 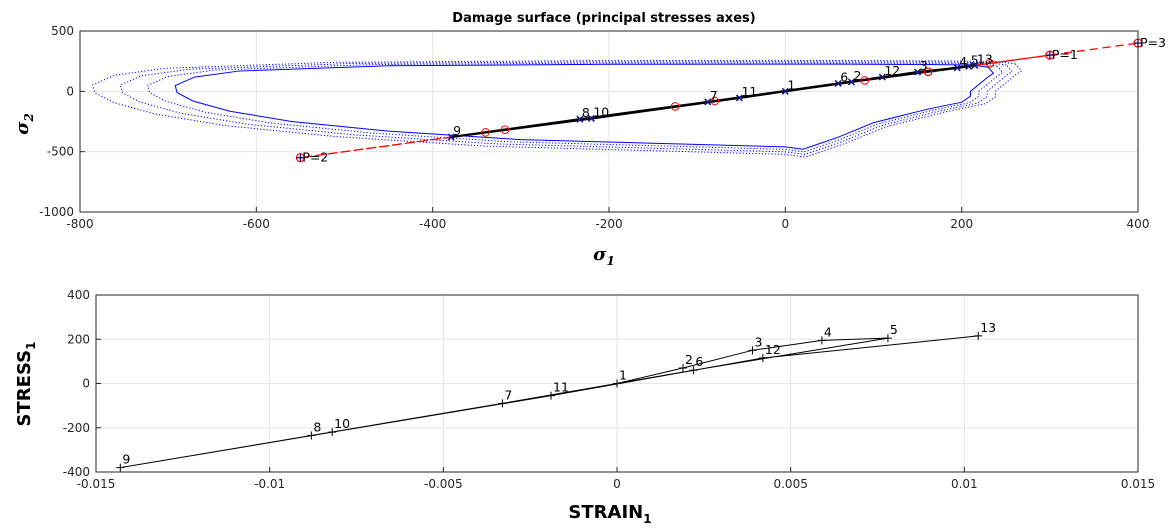 What do you see at coordinates (791, 84) in the screenshot?
I see `load-point-label: 1` at bounding box center [791, 84].